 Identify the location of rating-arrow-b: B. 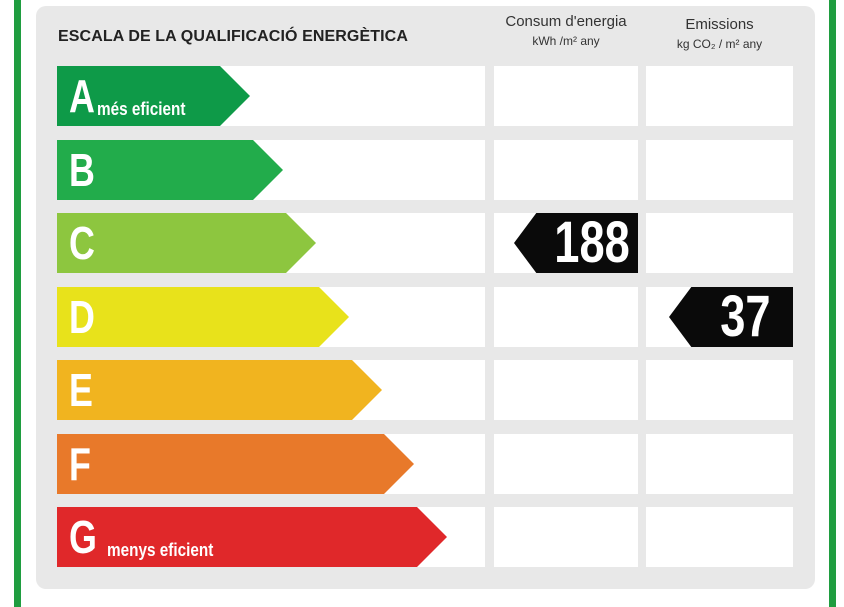
(170, 170).